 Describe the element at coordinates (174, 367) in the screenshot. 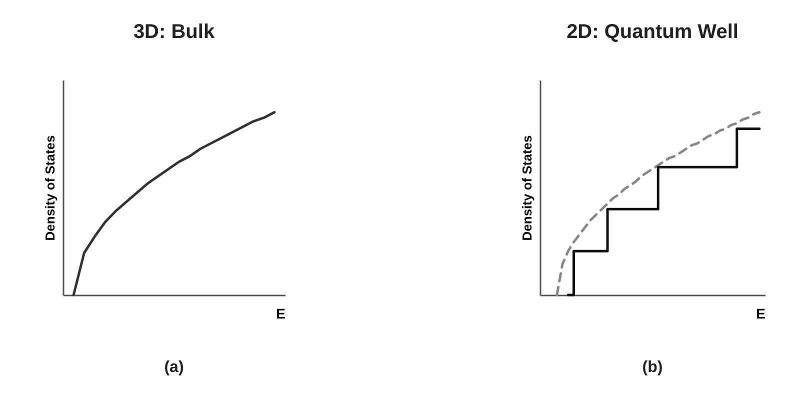

I see `text: (a)` at that location.